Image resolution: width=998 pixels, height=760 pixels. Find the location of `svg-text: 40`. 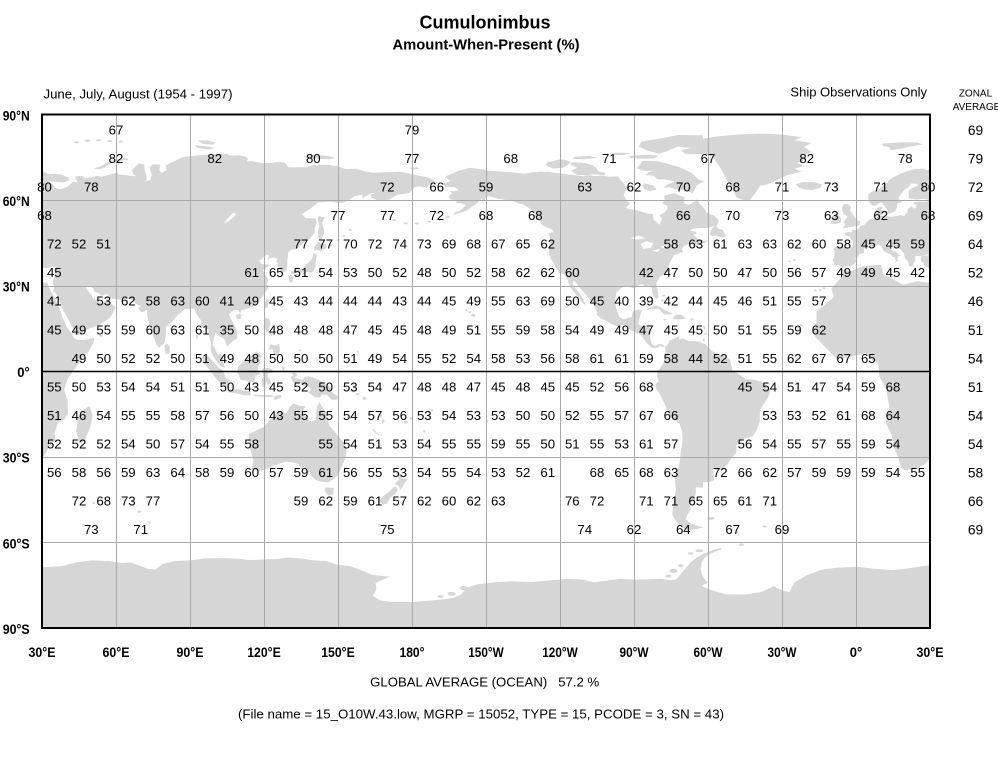

svg-text: 40 is located at coordinates (621, 301).